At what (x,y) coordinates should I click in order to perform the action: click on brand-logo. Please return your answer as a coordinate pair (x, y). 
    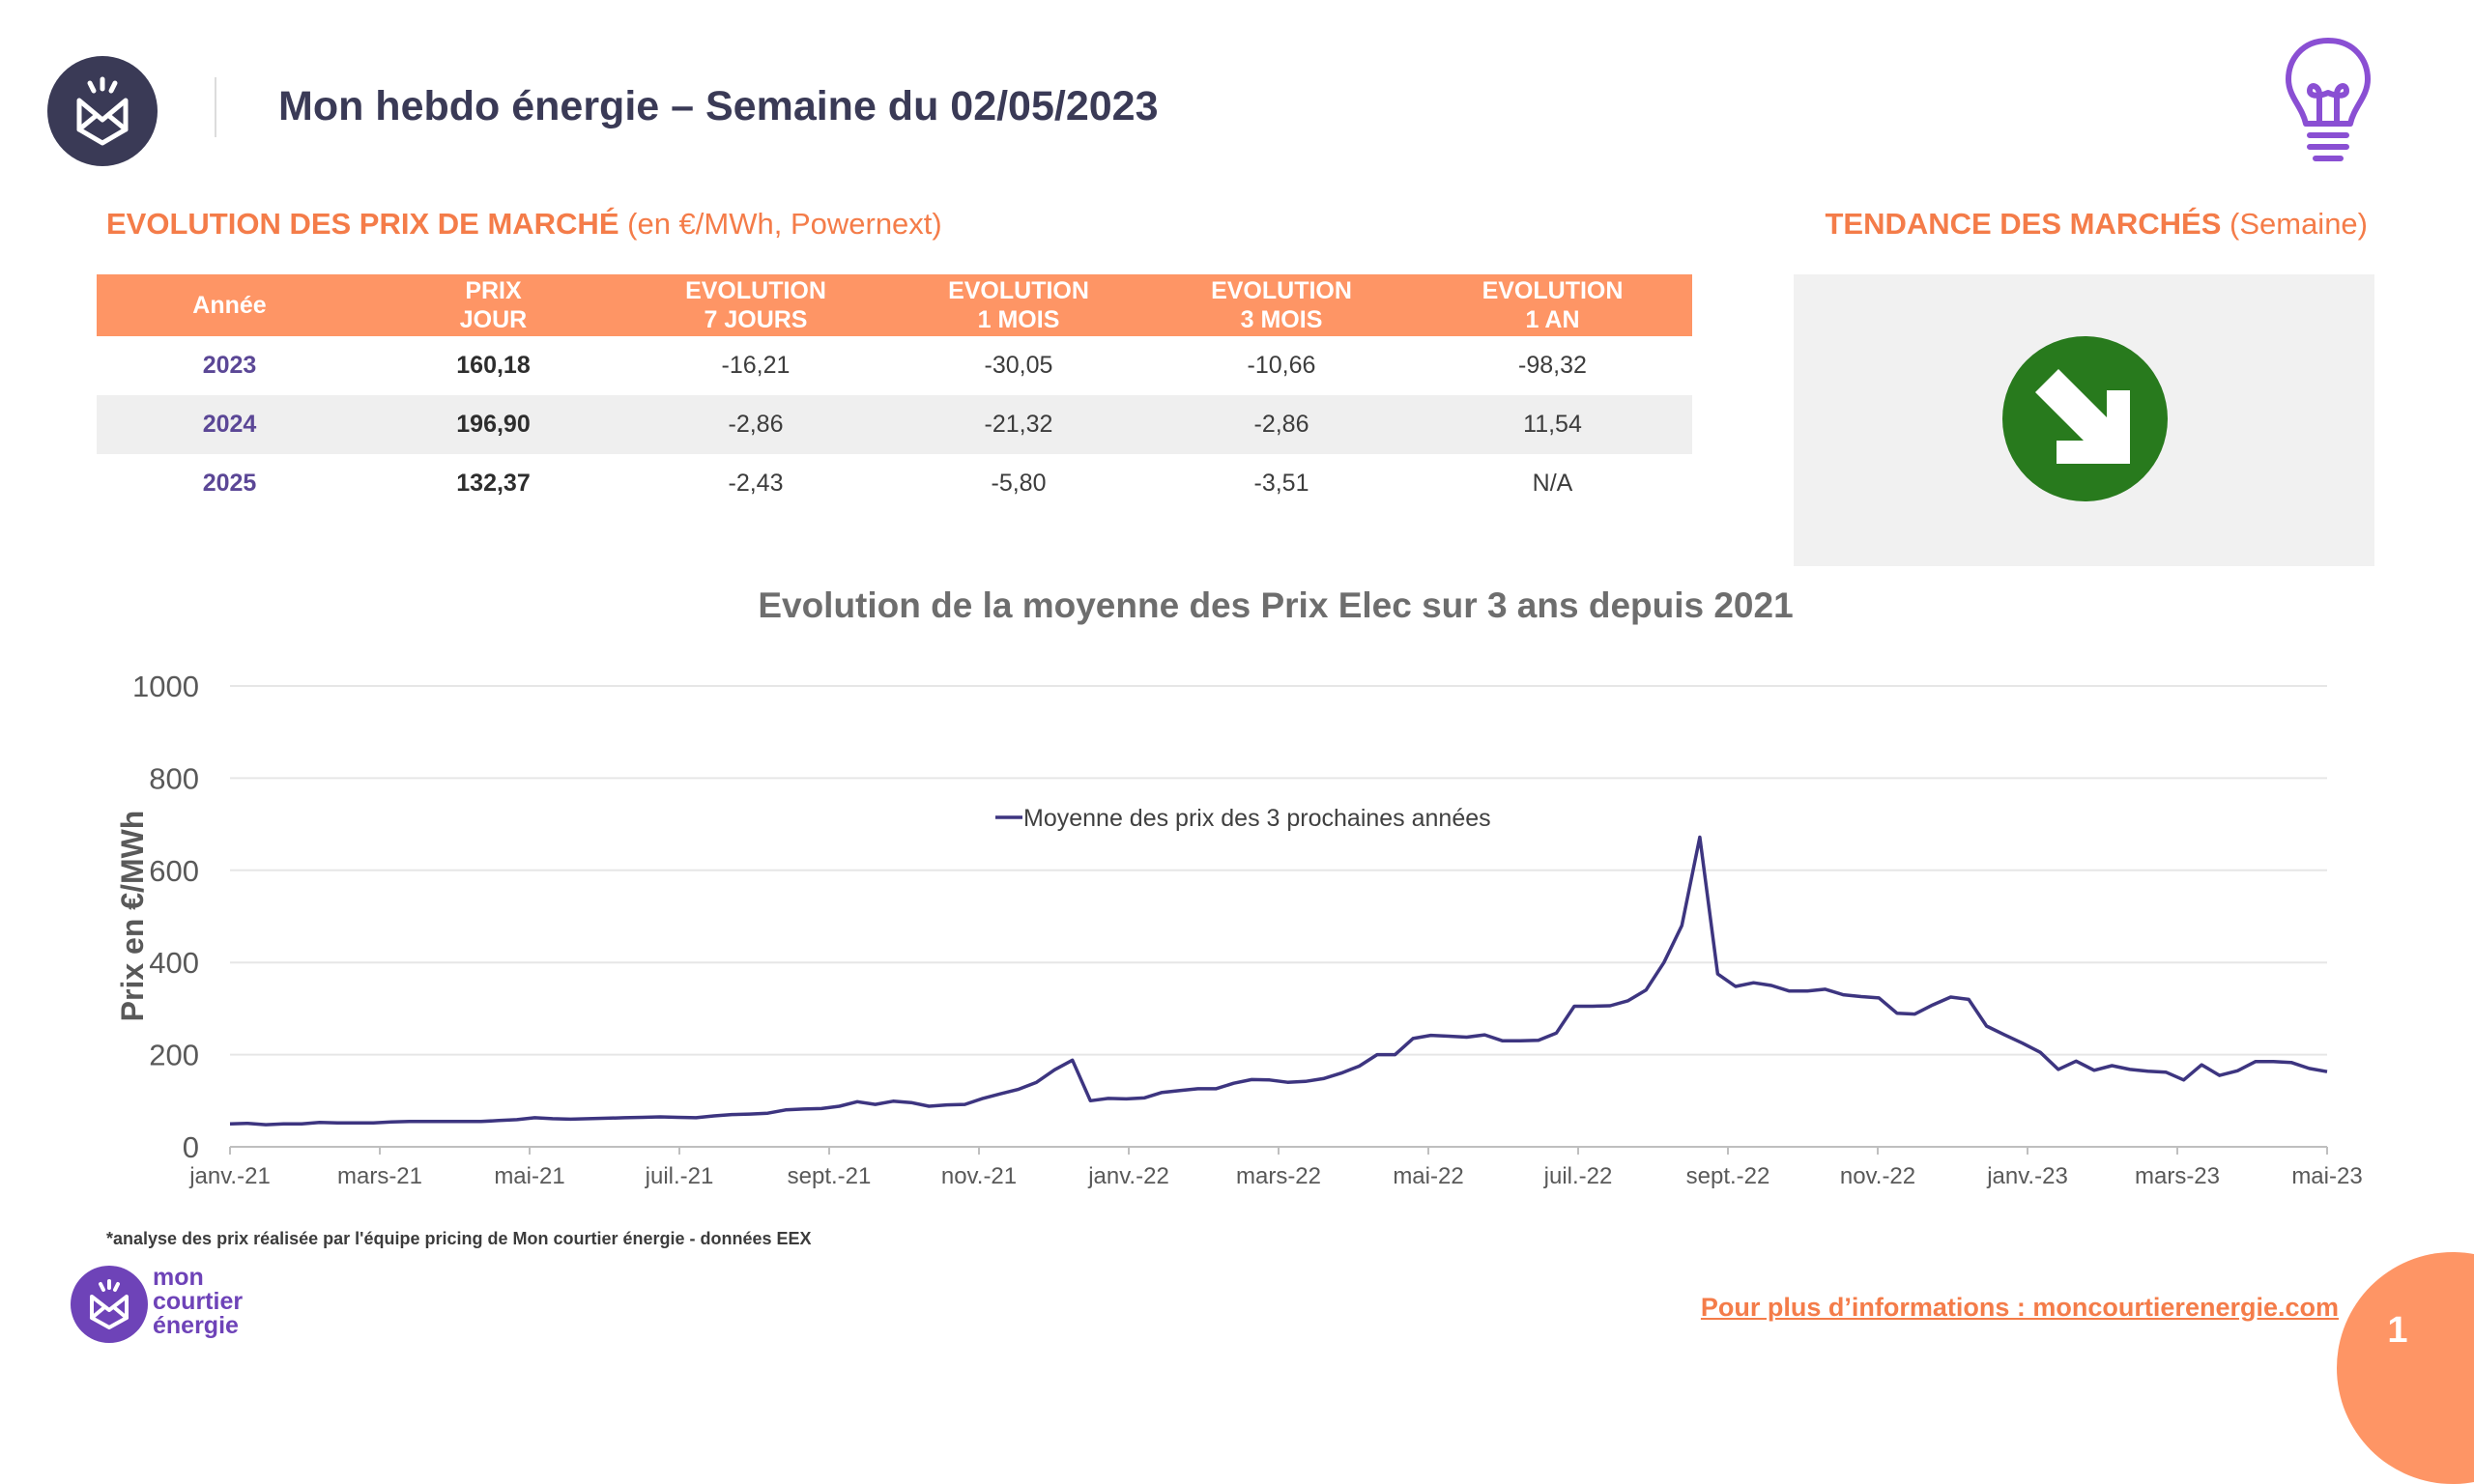
    Looking at the image, I should click on (110, 1305).